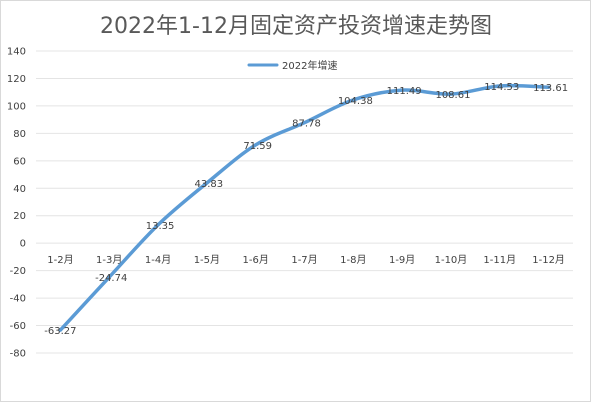  Describe the element at coordinates (23, 244) in the screenshot. I see `y-tick-label: 0` at that location.